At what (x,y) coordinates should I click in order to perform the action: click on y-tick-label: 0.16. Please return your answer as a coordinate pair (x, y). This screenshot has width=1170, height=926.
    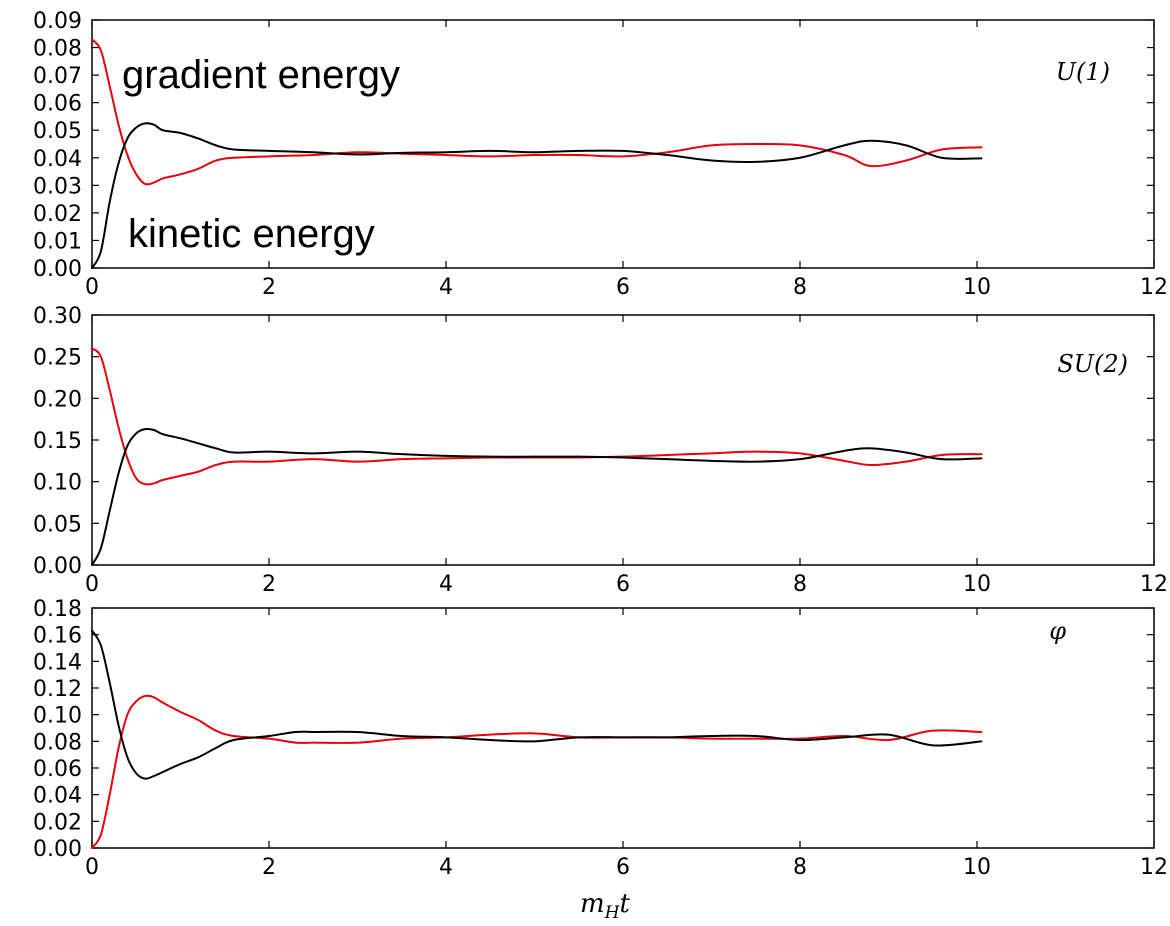
    Looking at the image, I should click on (57, 636).